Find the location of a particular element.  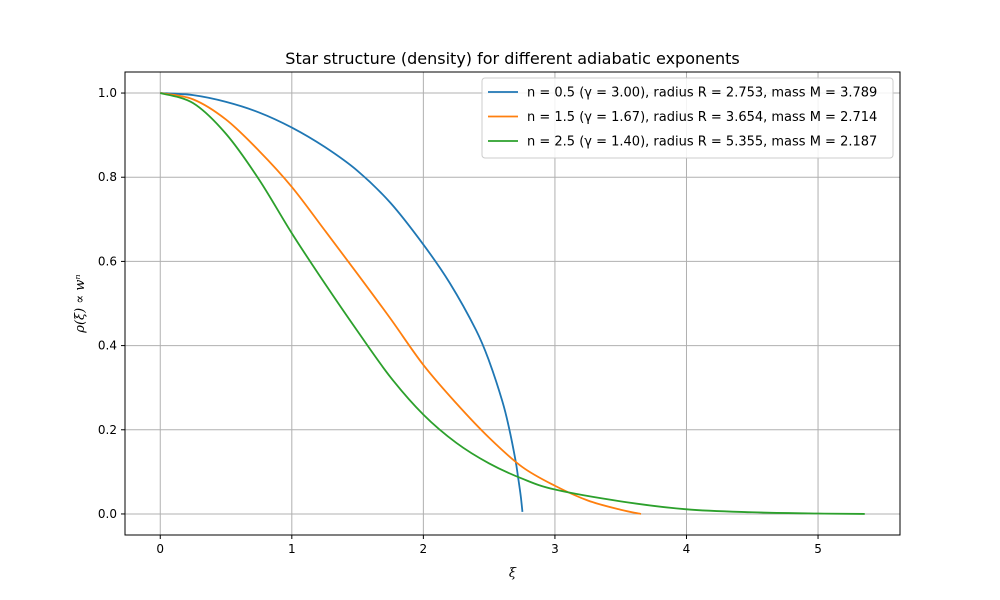

y-tick-label: 1.0 is located at coordinates (107, 93).